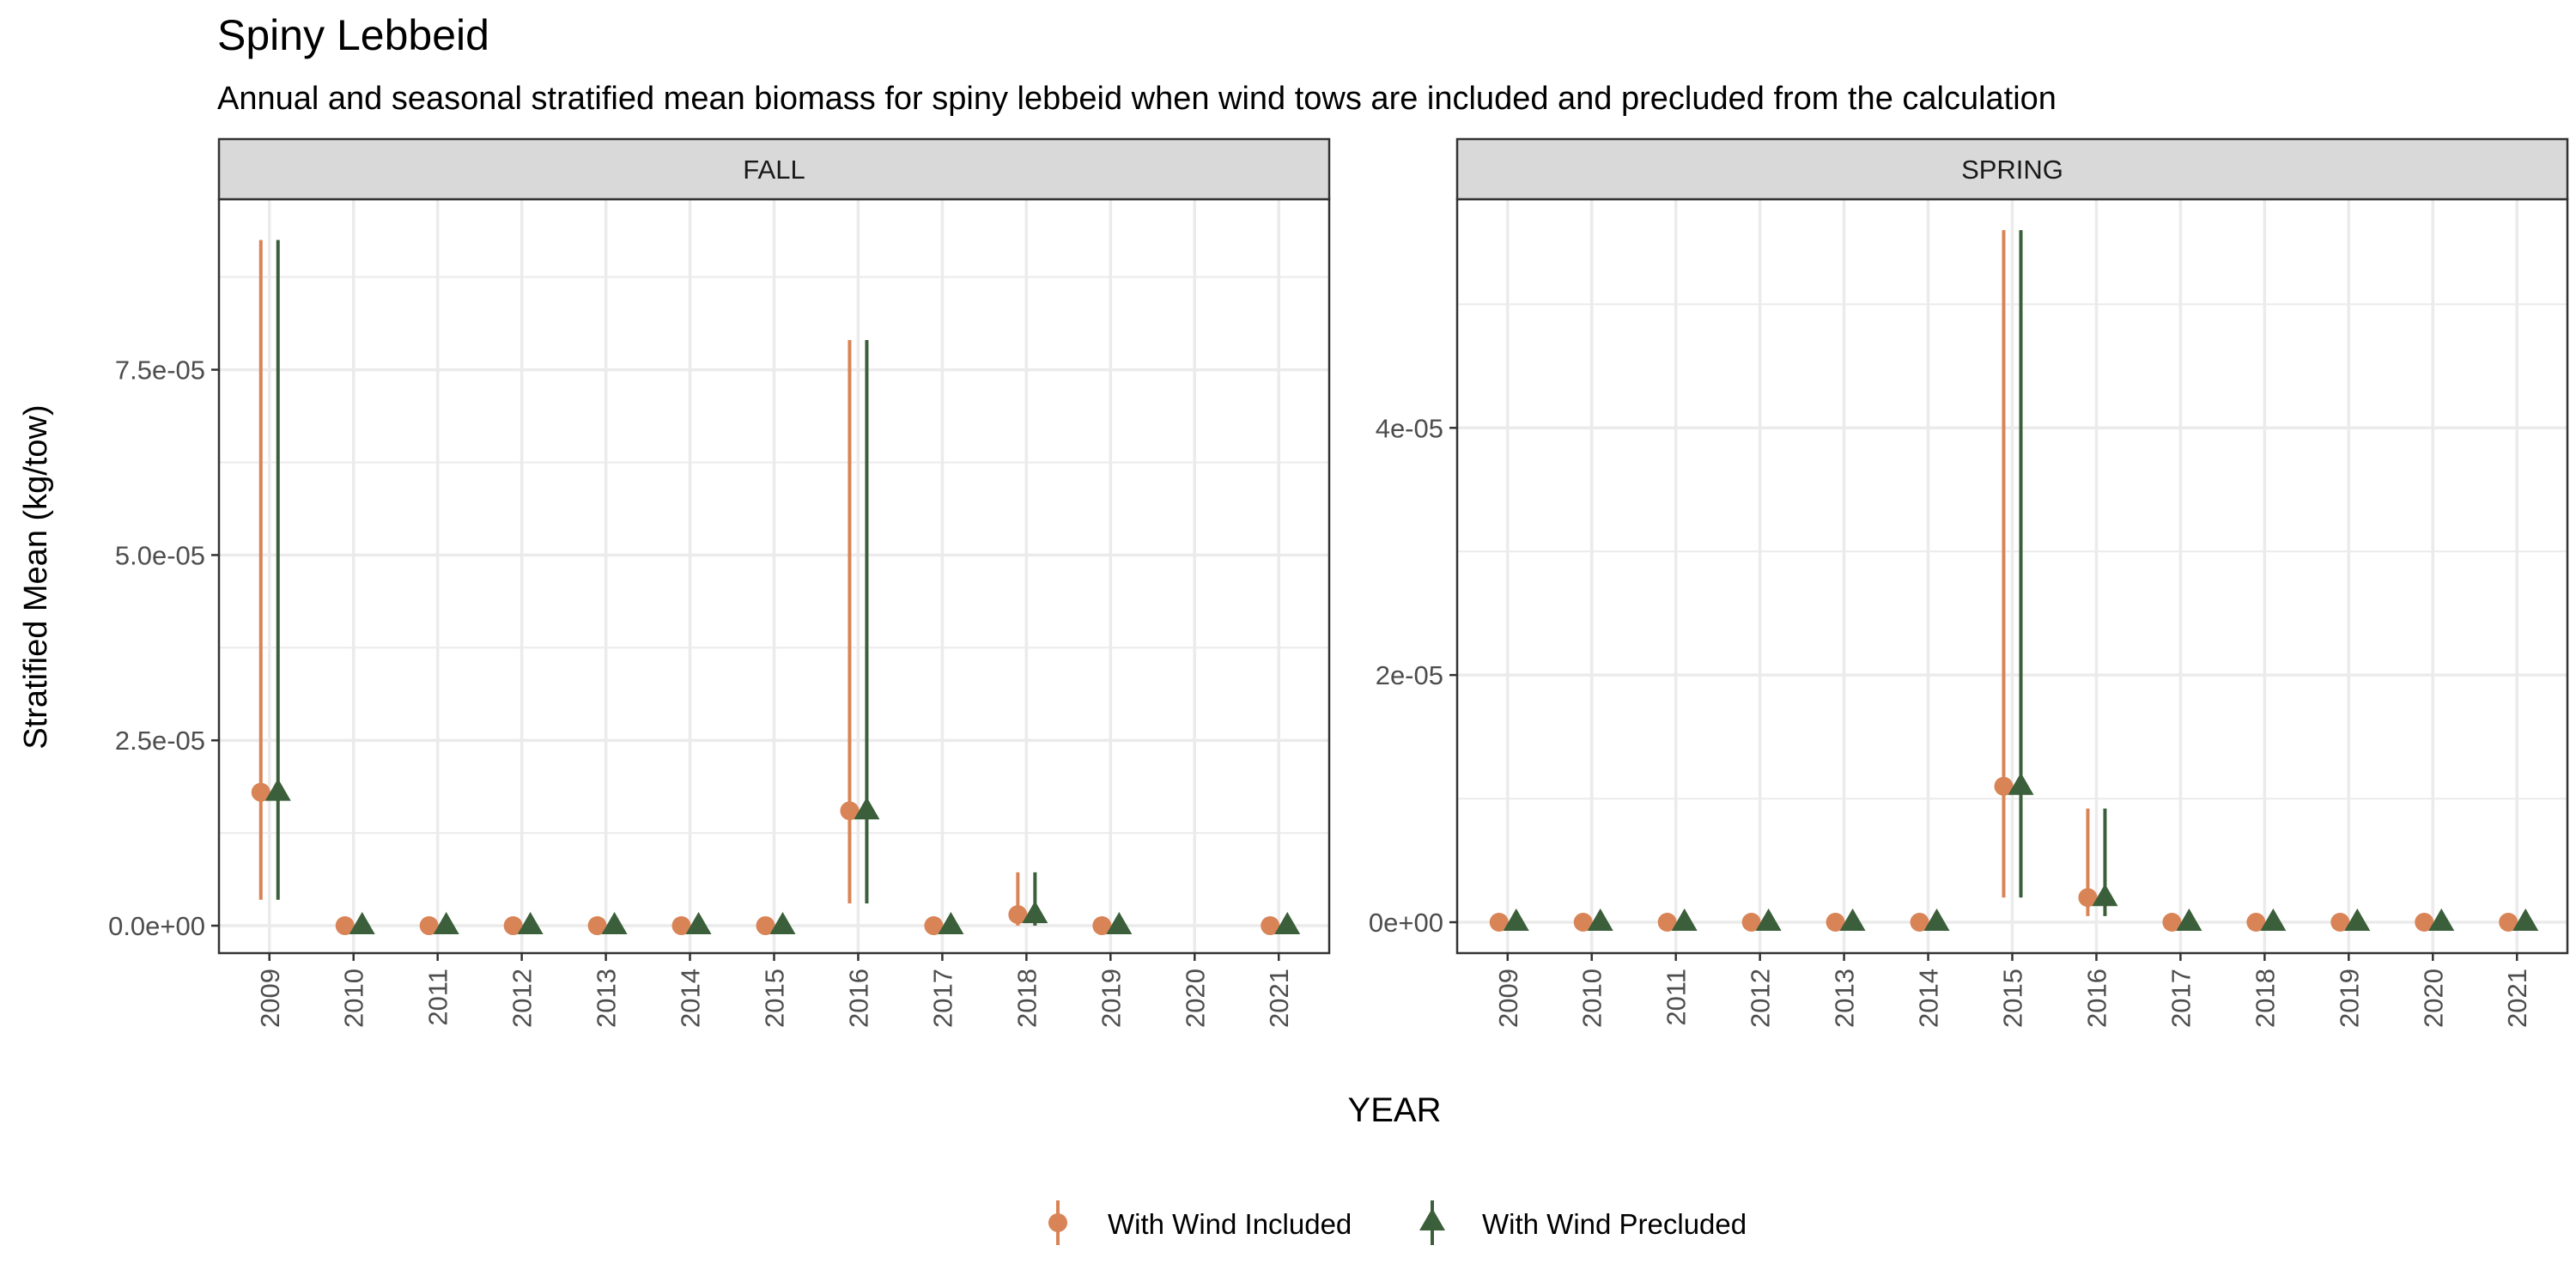  What do you see at coordinates (1614, 1224) in the screenshot?
I see `legend-label-precluded: With Wind Precluded` at bounding box center [1614, 1224].